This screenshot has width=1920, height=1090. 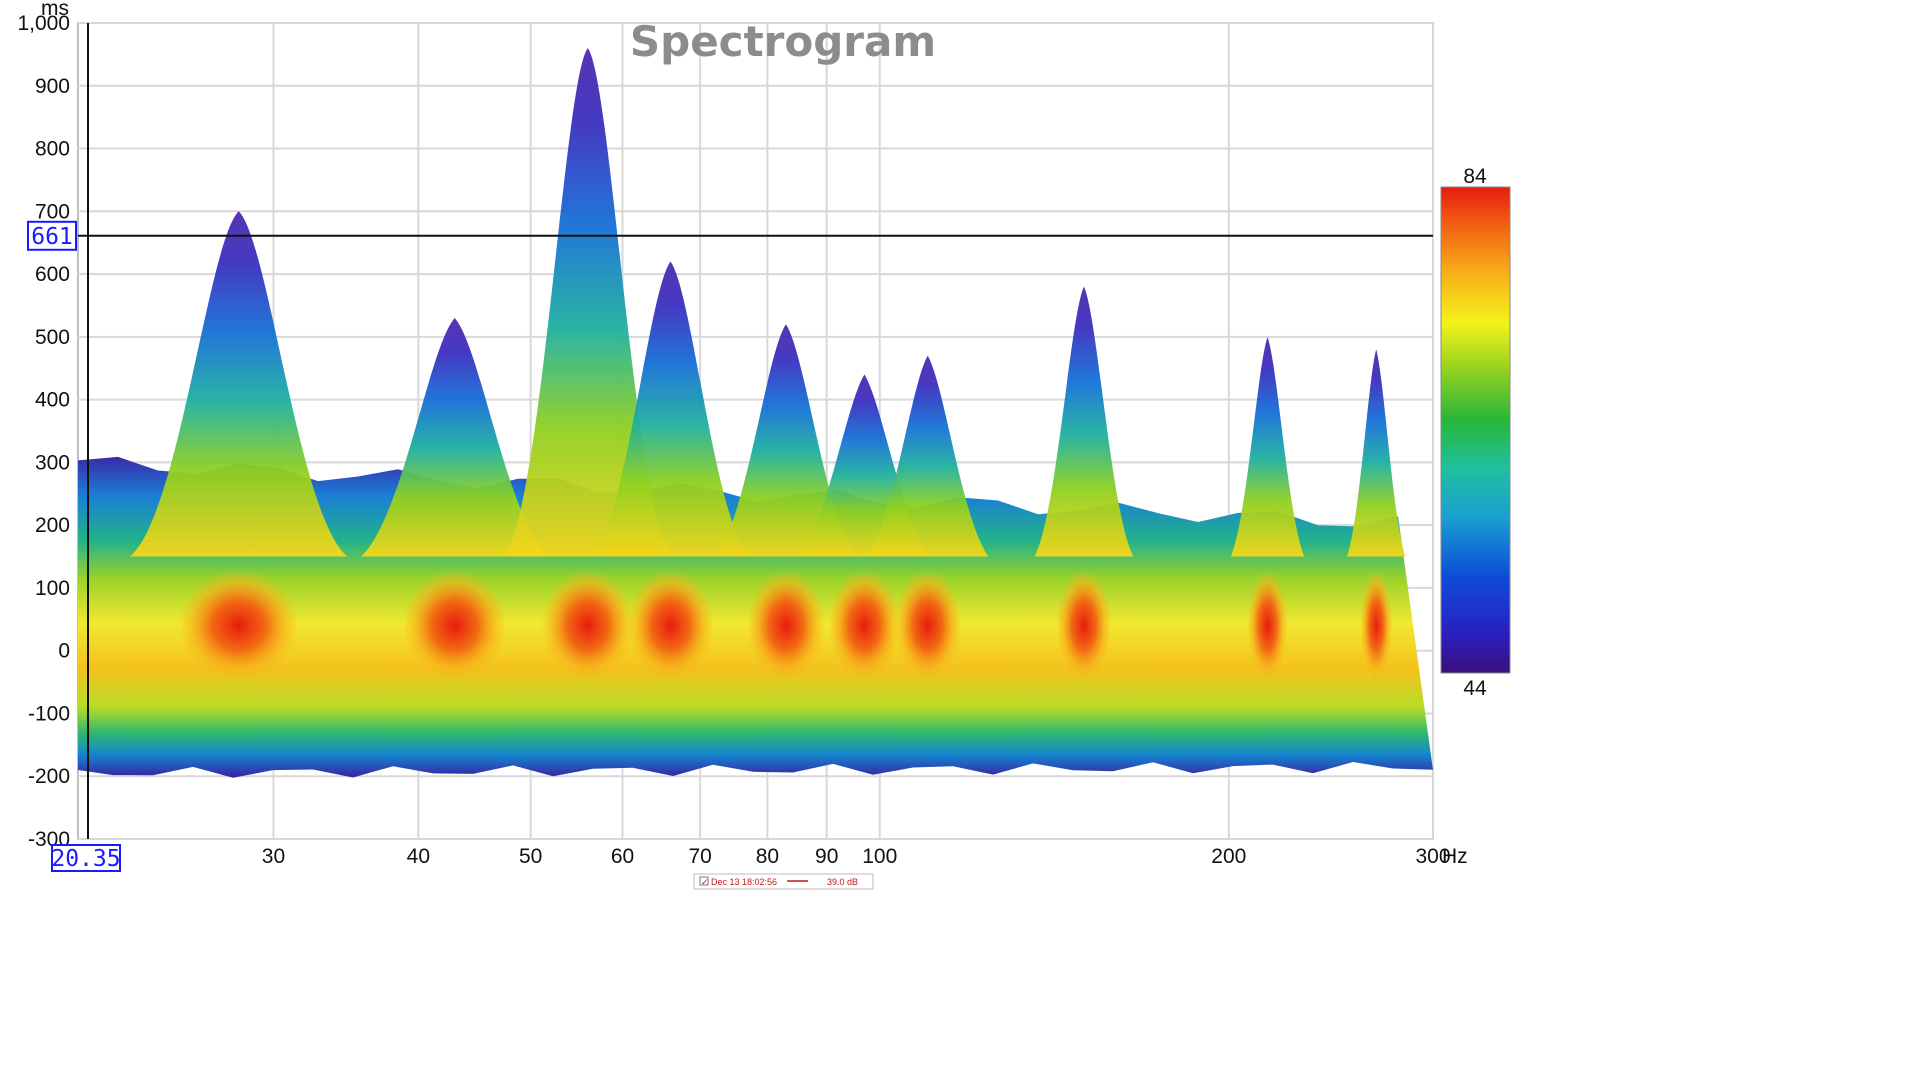 I want to click on cursor-x-value: 20.35, so click(x=85, y=859).